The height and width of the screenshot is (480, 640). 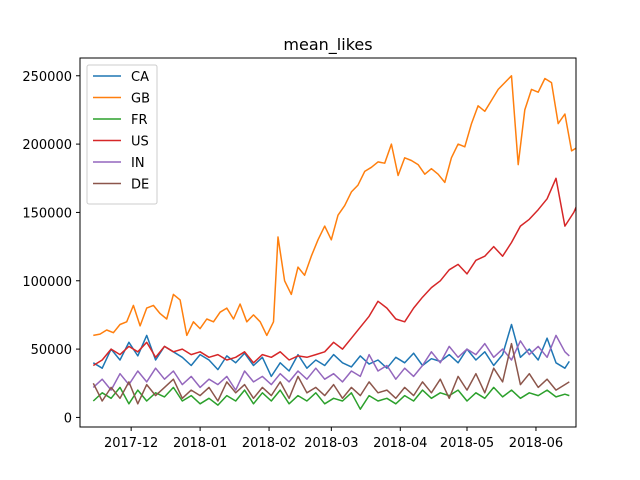 I want to click on x-tick-label: 2018-03, so click(x=331, y=443).